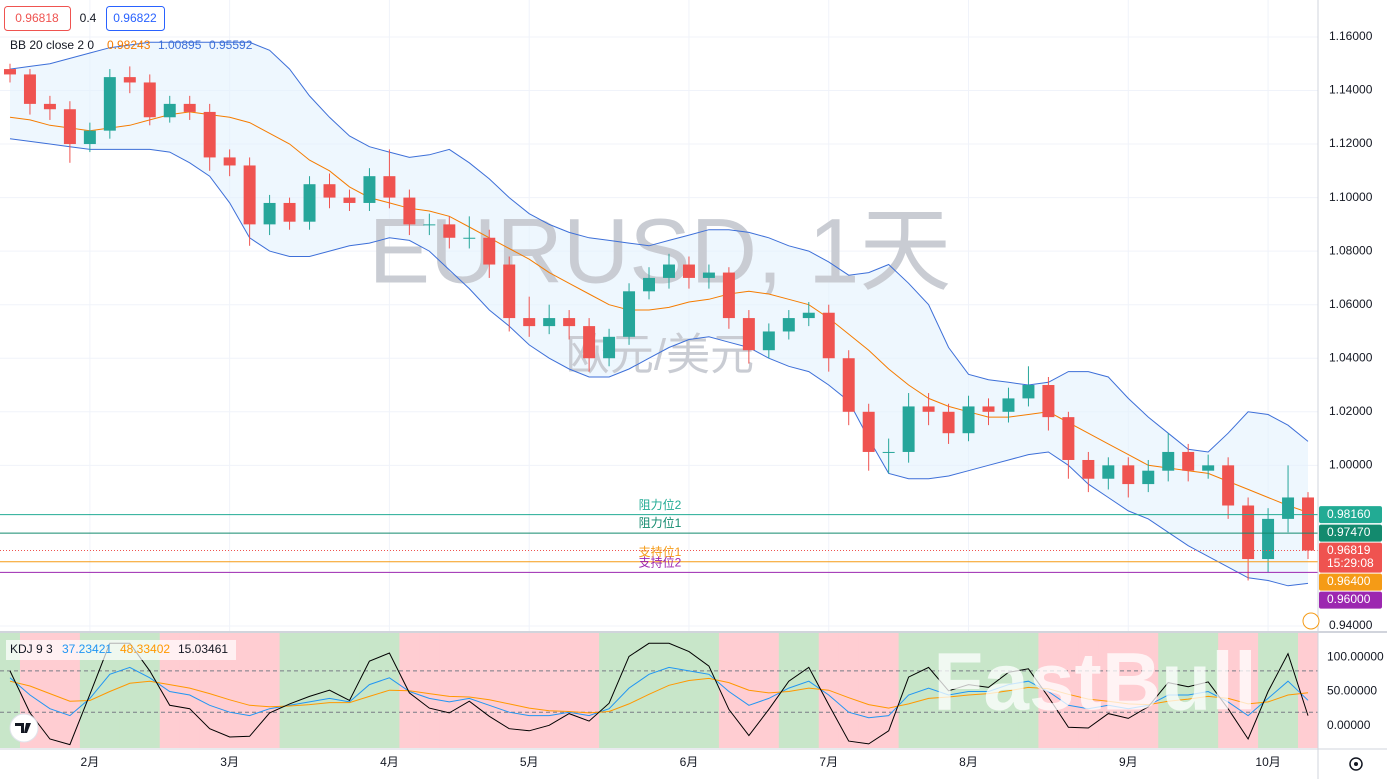 The image size is (1387, 779). Describe the element at coordinates (88, 18) in the screenshot. I see `spread: 0.4` at that location.